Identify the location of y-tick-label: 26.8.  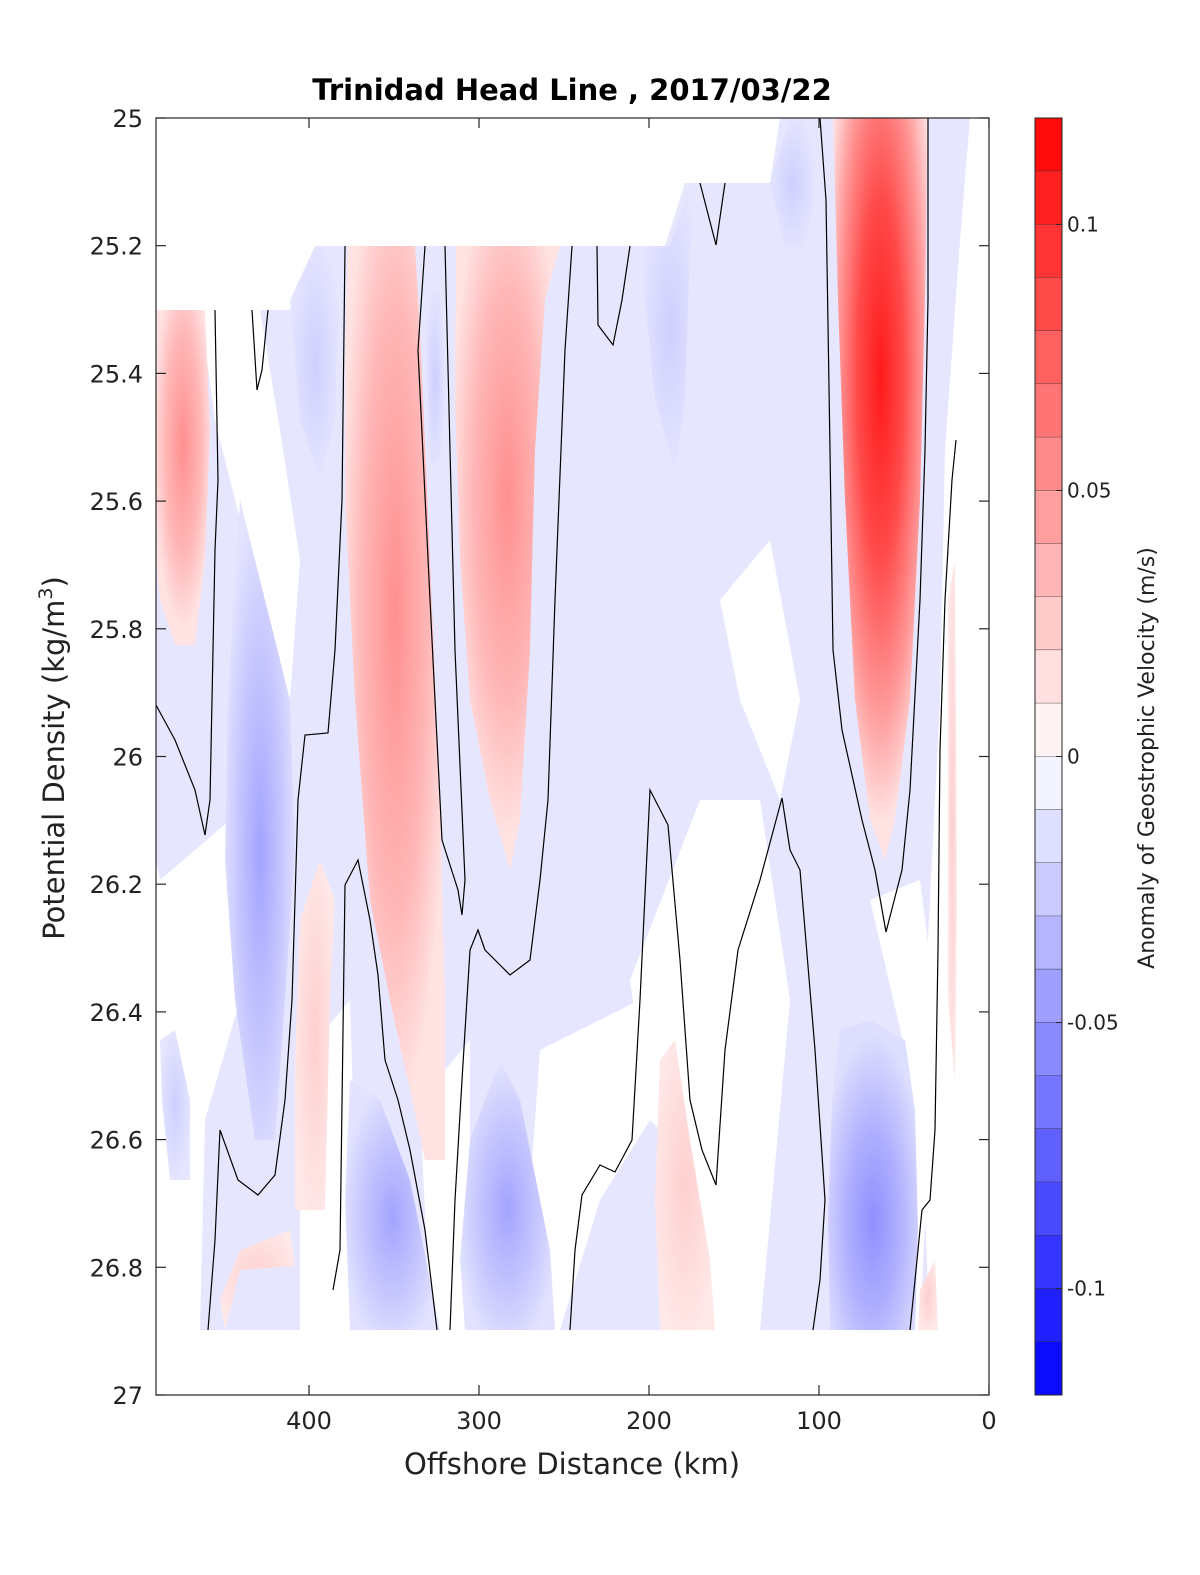
(116, 1268).